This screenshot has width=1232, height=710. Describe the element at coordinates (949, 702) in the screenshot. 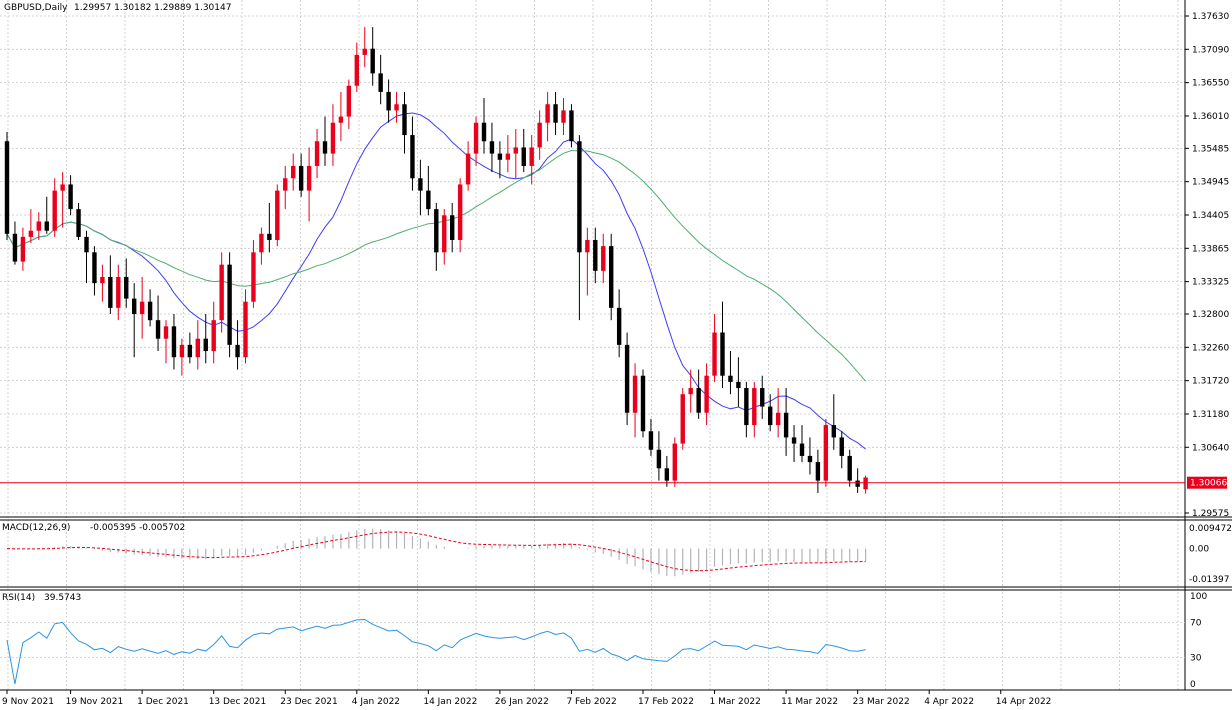

I see `time-tick-label: 4 Apr 2022` at that location.